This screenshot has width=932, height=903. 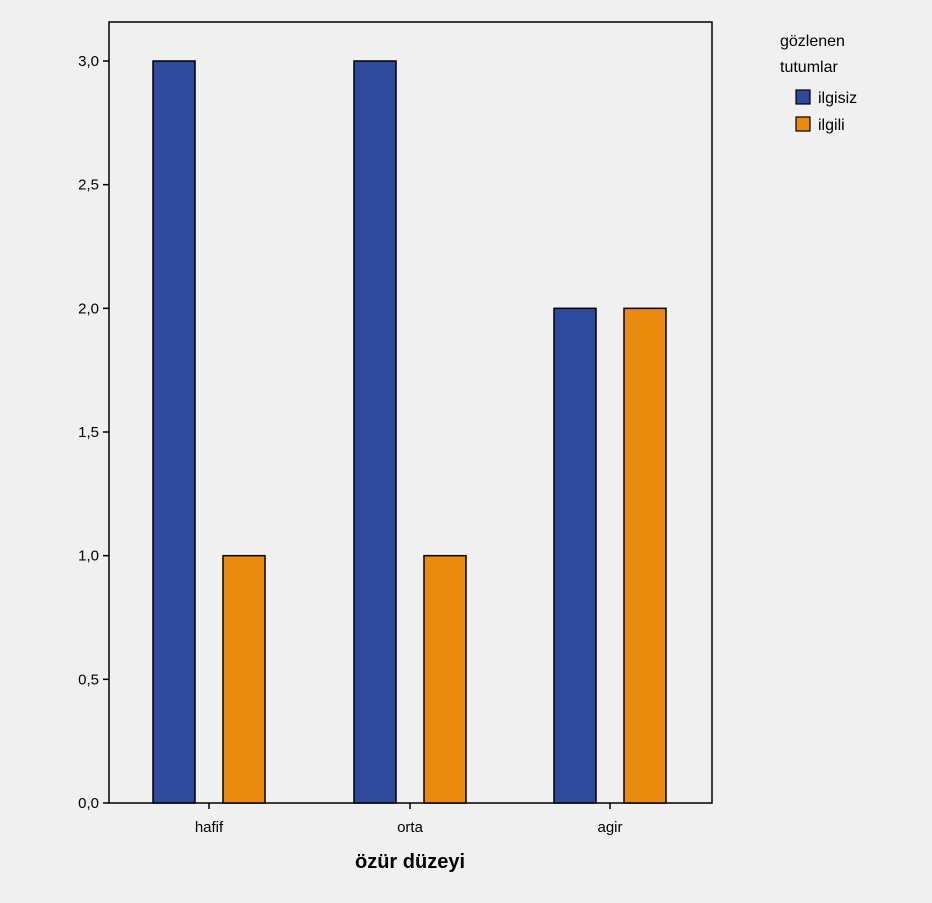 I want to click on y-tick-label: 3,0, so click(x=88, y=61).